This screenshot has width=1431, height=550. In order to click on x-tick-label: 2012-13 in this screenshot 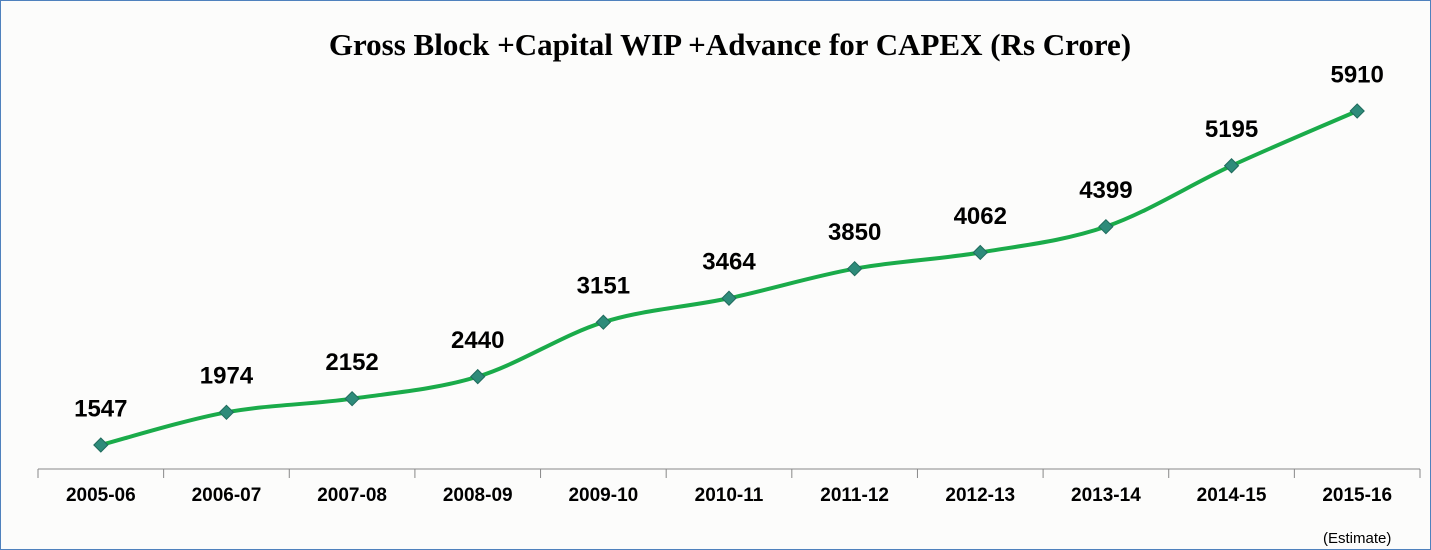, I will do `click(980, 495)`.